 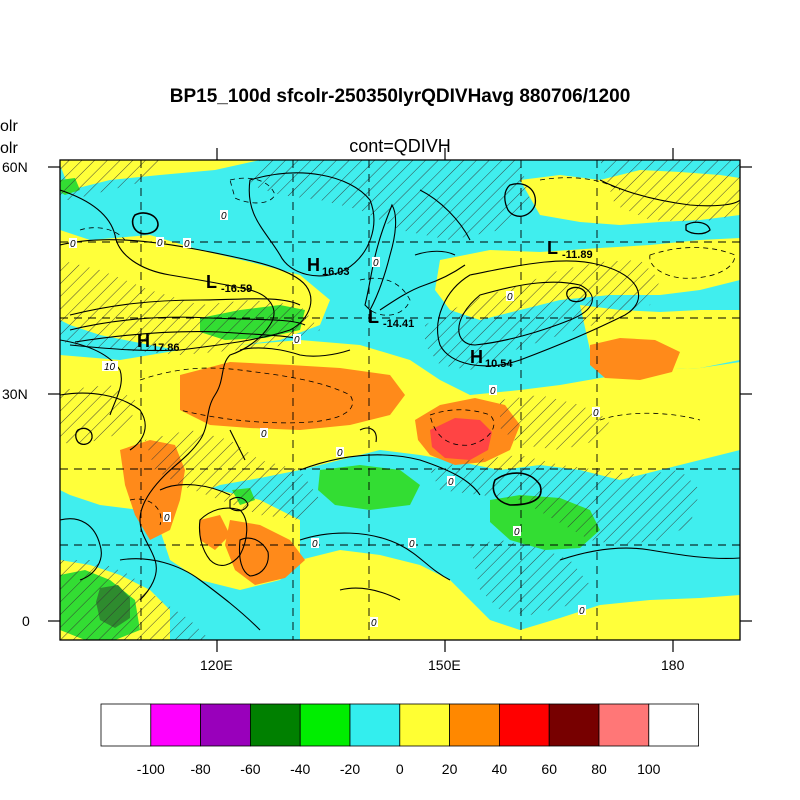 What do you see at coordinates (300, 769) in the screenshot?
I see `colorbar-label: -40` at bounding box center [300, 769].